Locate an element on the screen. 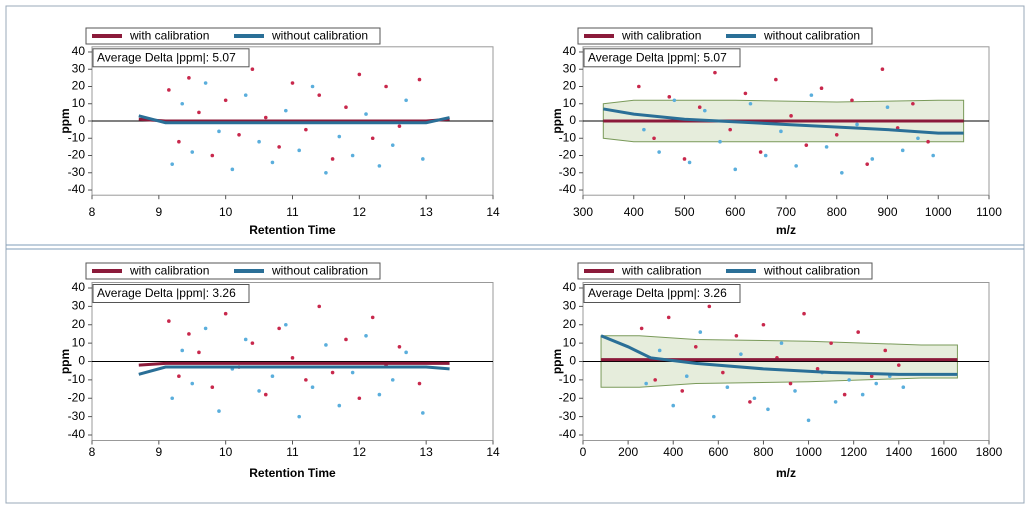 The width and height of the screenshot is (1030, 509). x-tick-label: 800 is located at coordinates (763, 452).